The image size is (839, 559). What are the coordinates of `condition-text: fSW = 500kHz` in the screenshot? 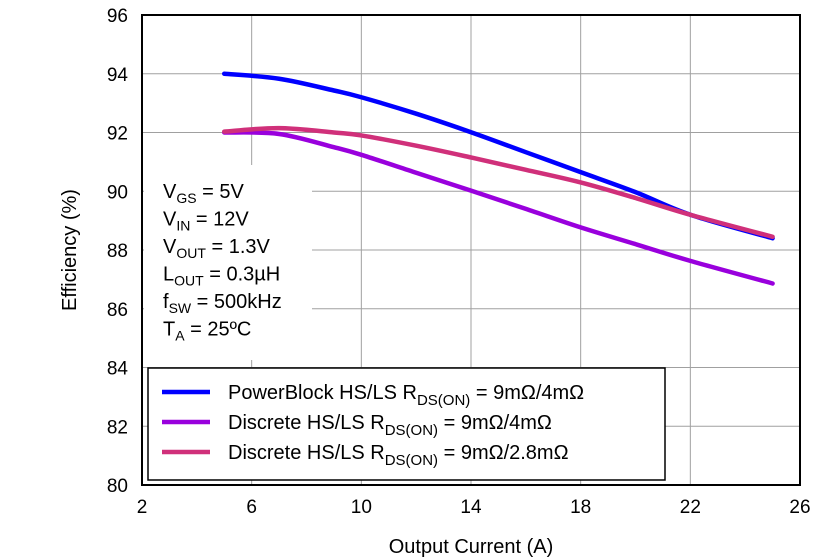 It's located at (222, 303).